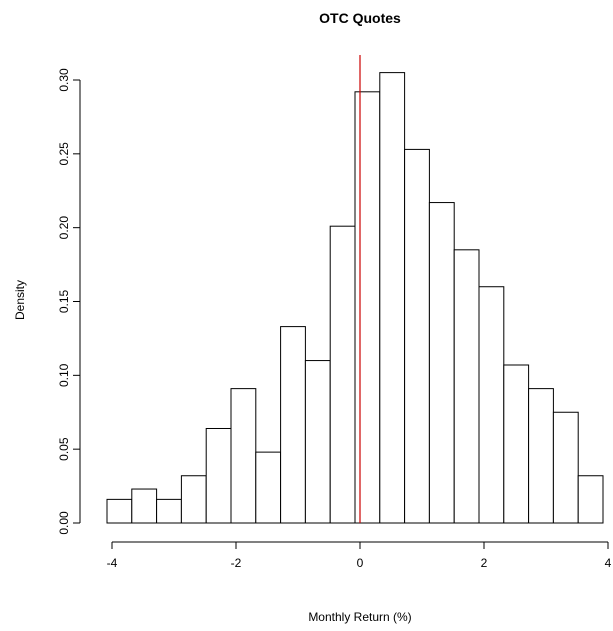  I want to click on x-tick-label: 0, so click(360, 563).